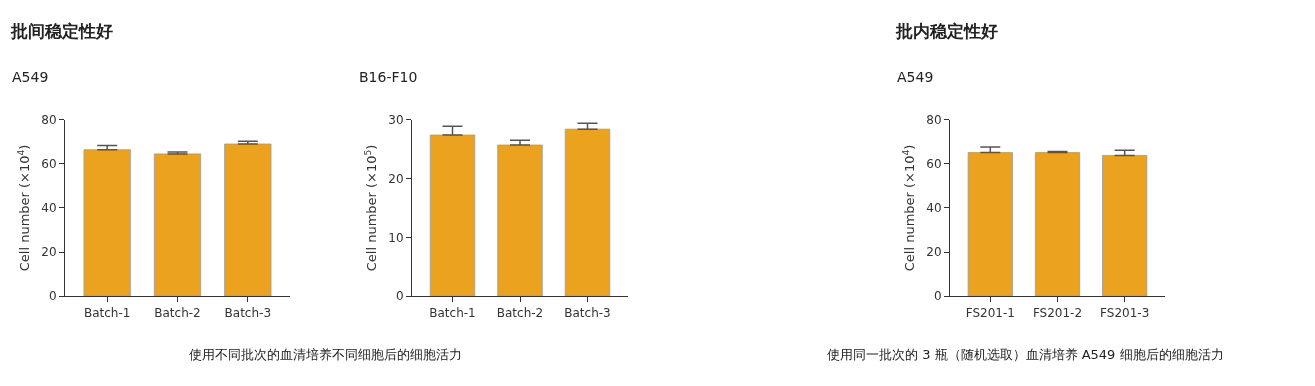 The height and width of the screenshot is (386, 1315). What do you see at coordinates (1125, 312) in the screenshot?
I see `x-tick-label: FS201-3` at bounding box center [1125, 312].